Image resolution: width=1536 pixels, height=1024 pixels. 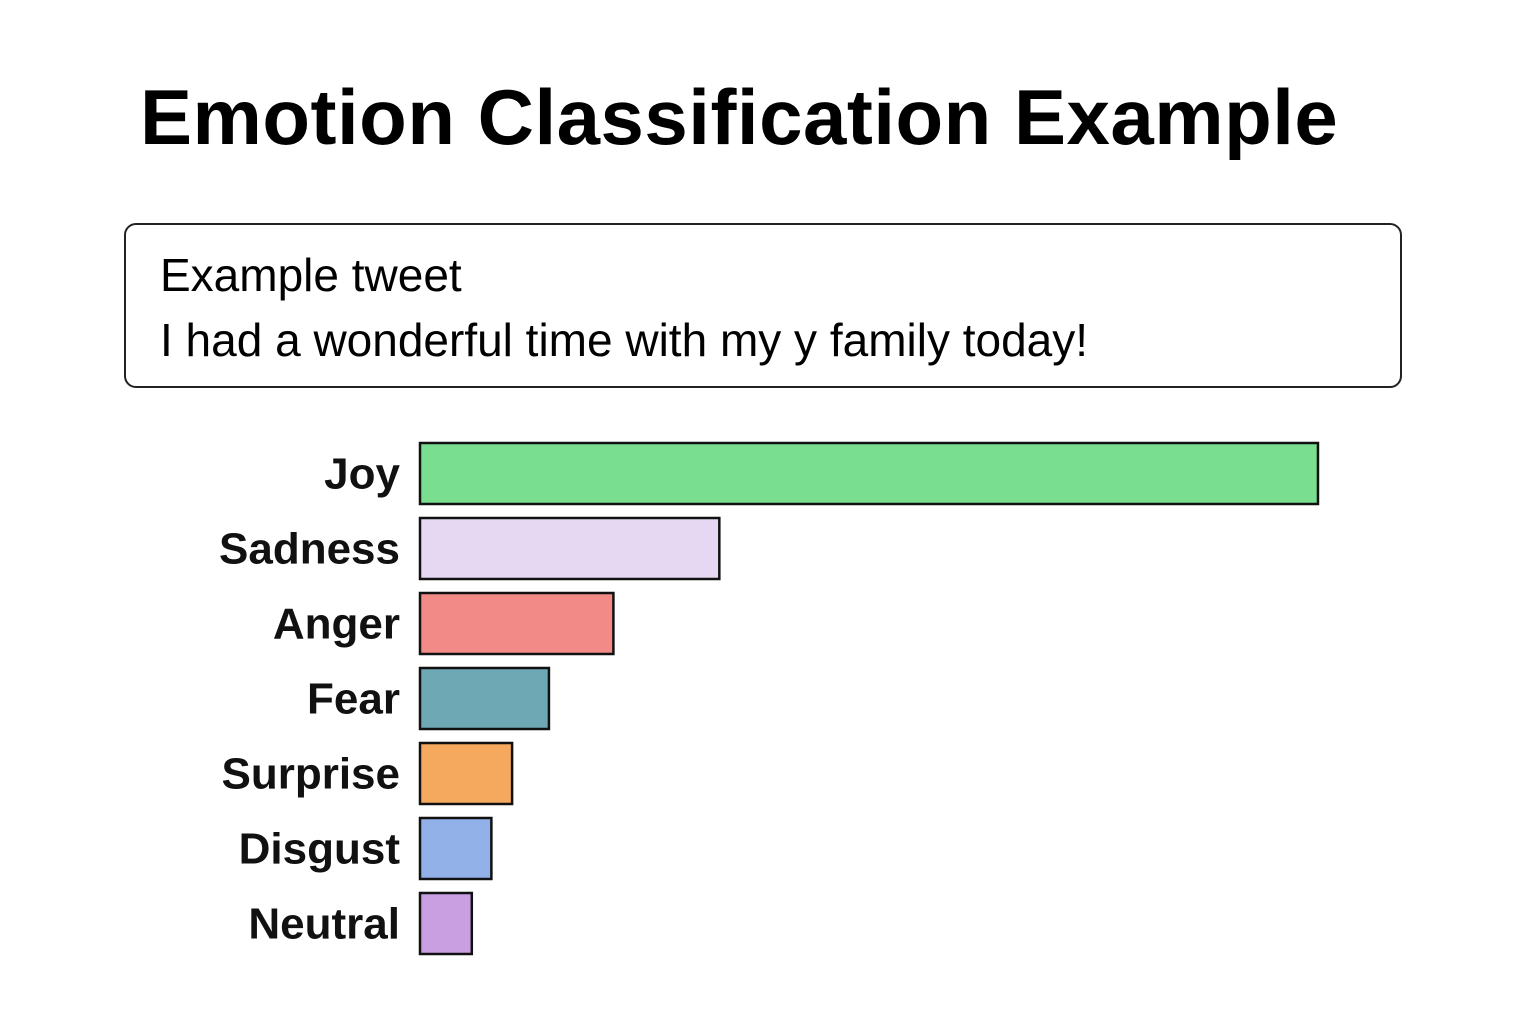 What do you see at coordinates (516, 623) in the screenshot?
I see `bar-anger` at bounding box center [516, 623].